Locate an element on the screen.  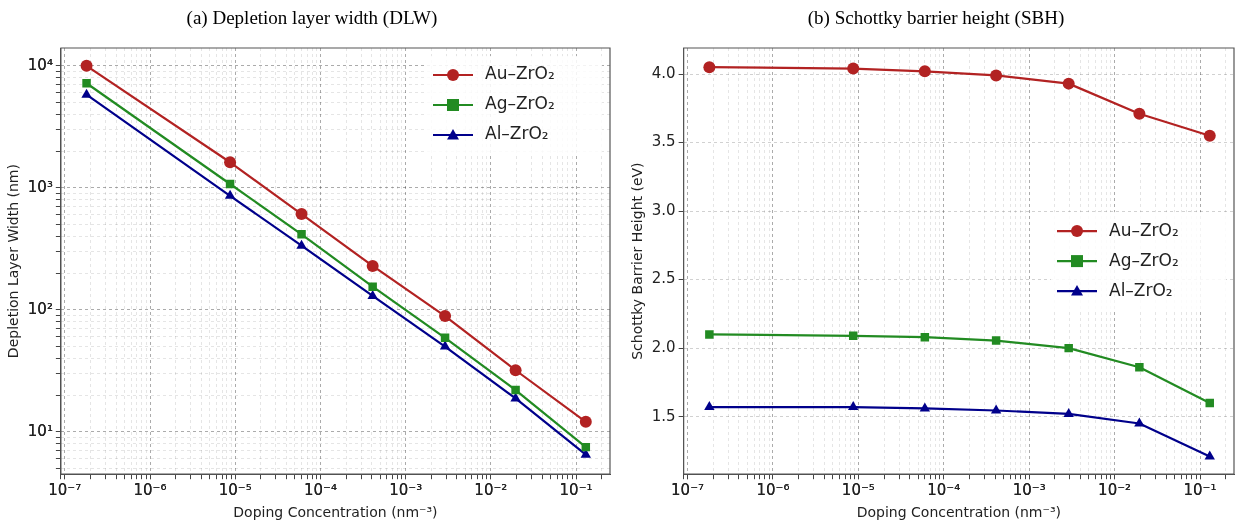
y-tick-label: 10¹ is located at coordinates (40, 430).